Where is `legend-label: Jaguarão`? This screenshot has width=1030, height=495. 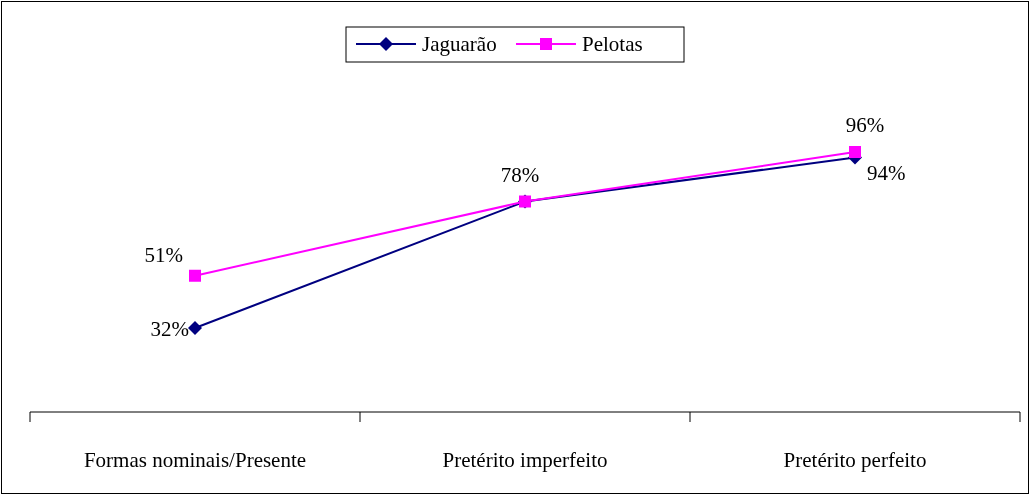 legend-label: Jaguarão is located at coordinates (459, 44).